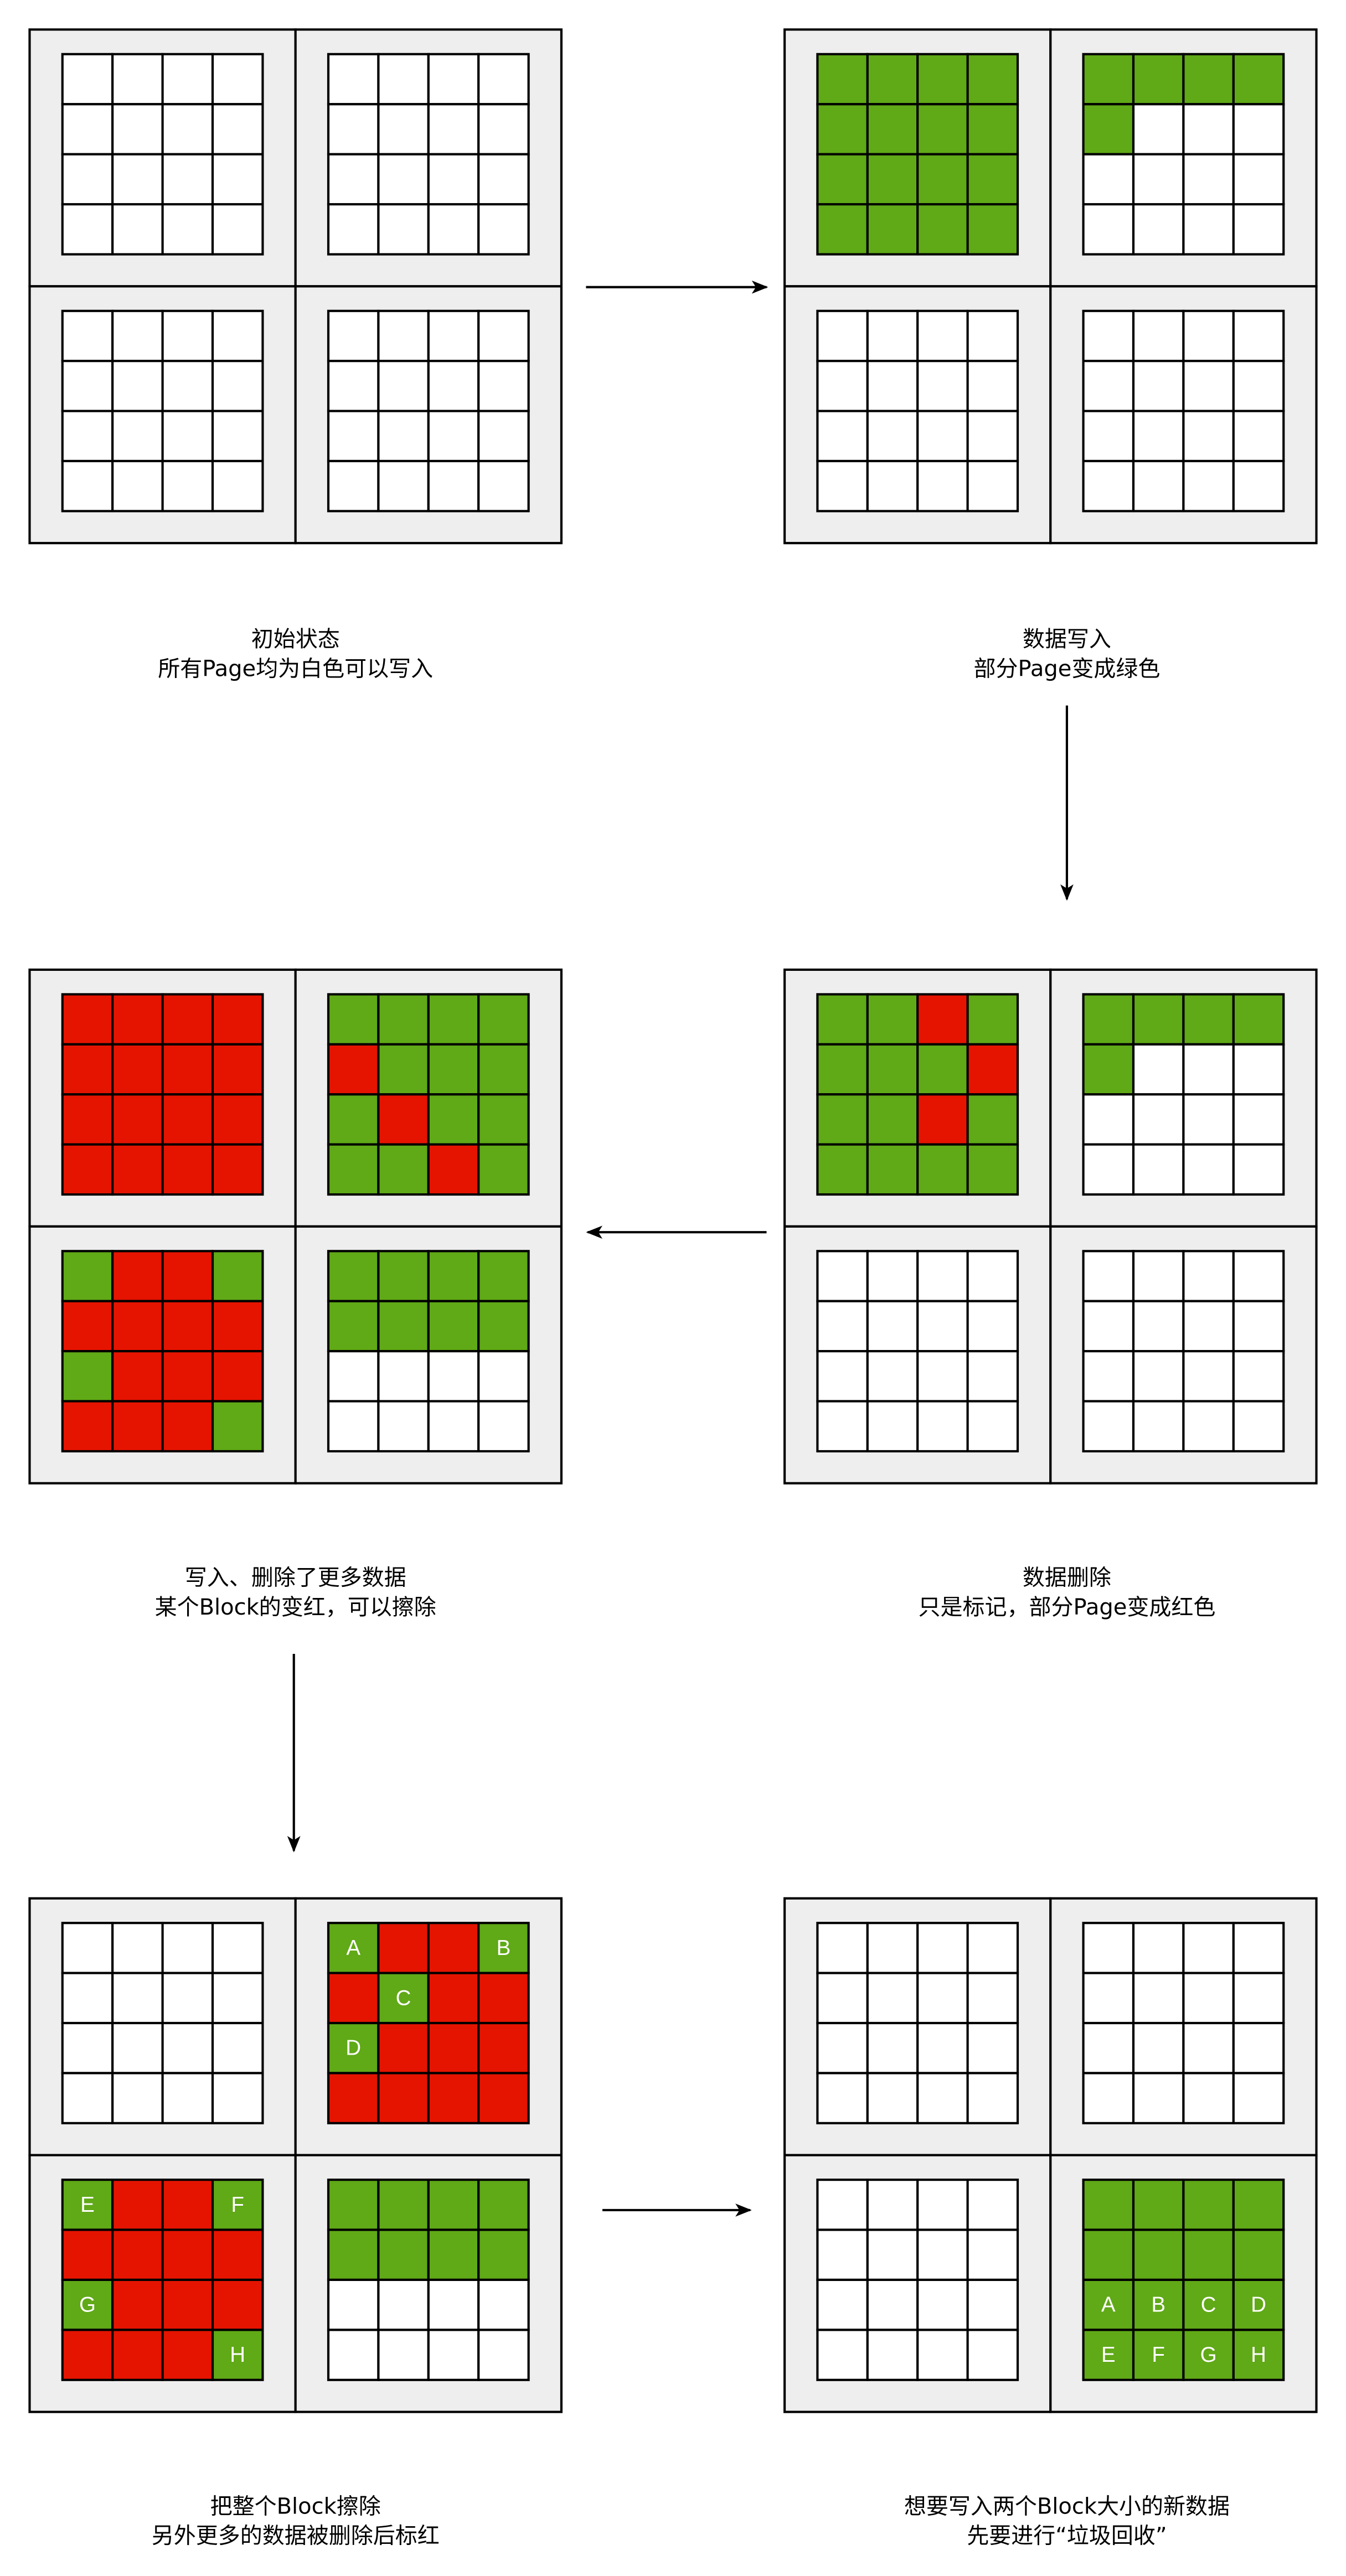  What do you see at coordinates (237, 2205) in the screenshot?
I see `page-label: F` at bounding box center [237, 2205].